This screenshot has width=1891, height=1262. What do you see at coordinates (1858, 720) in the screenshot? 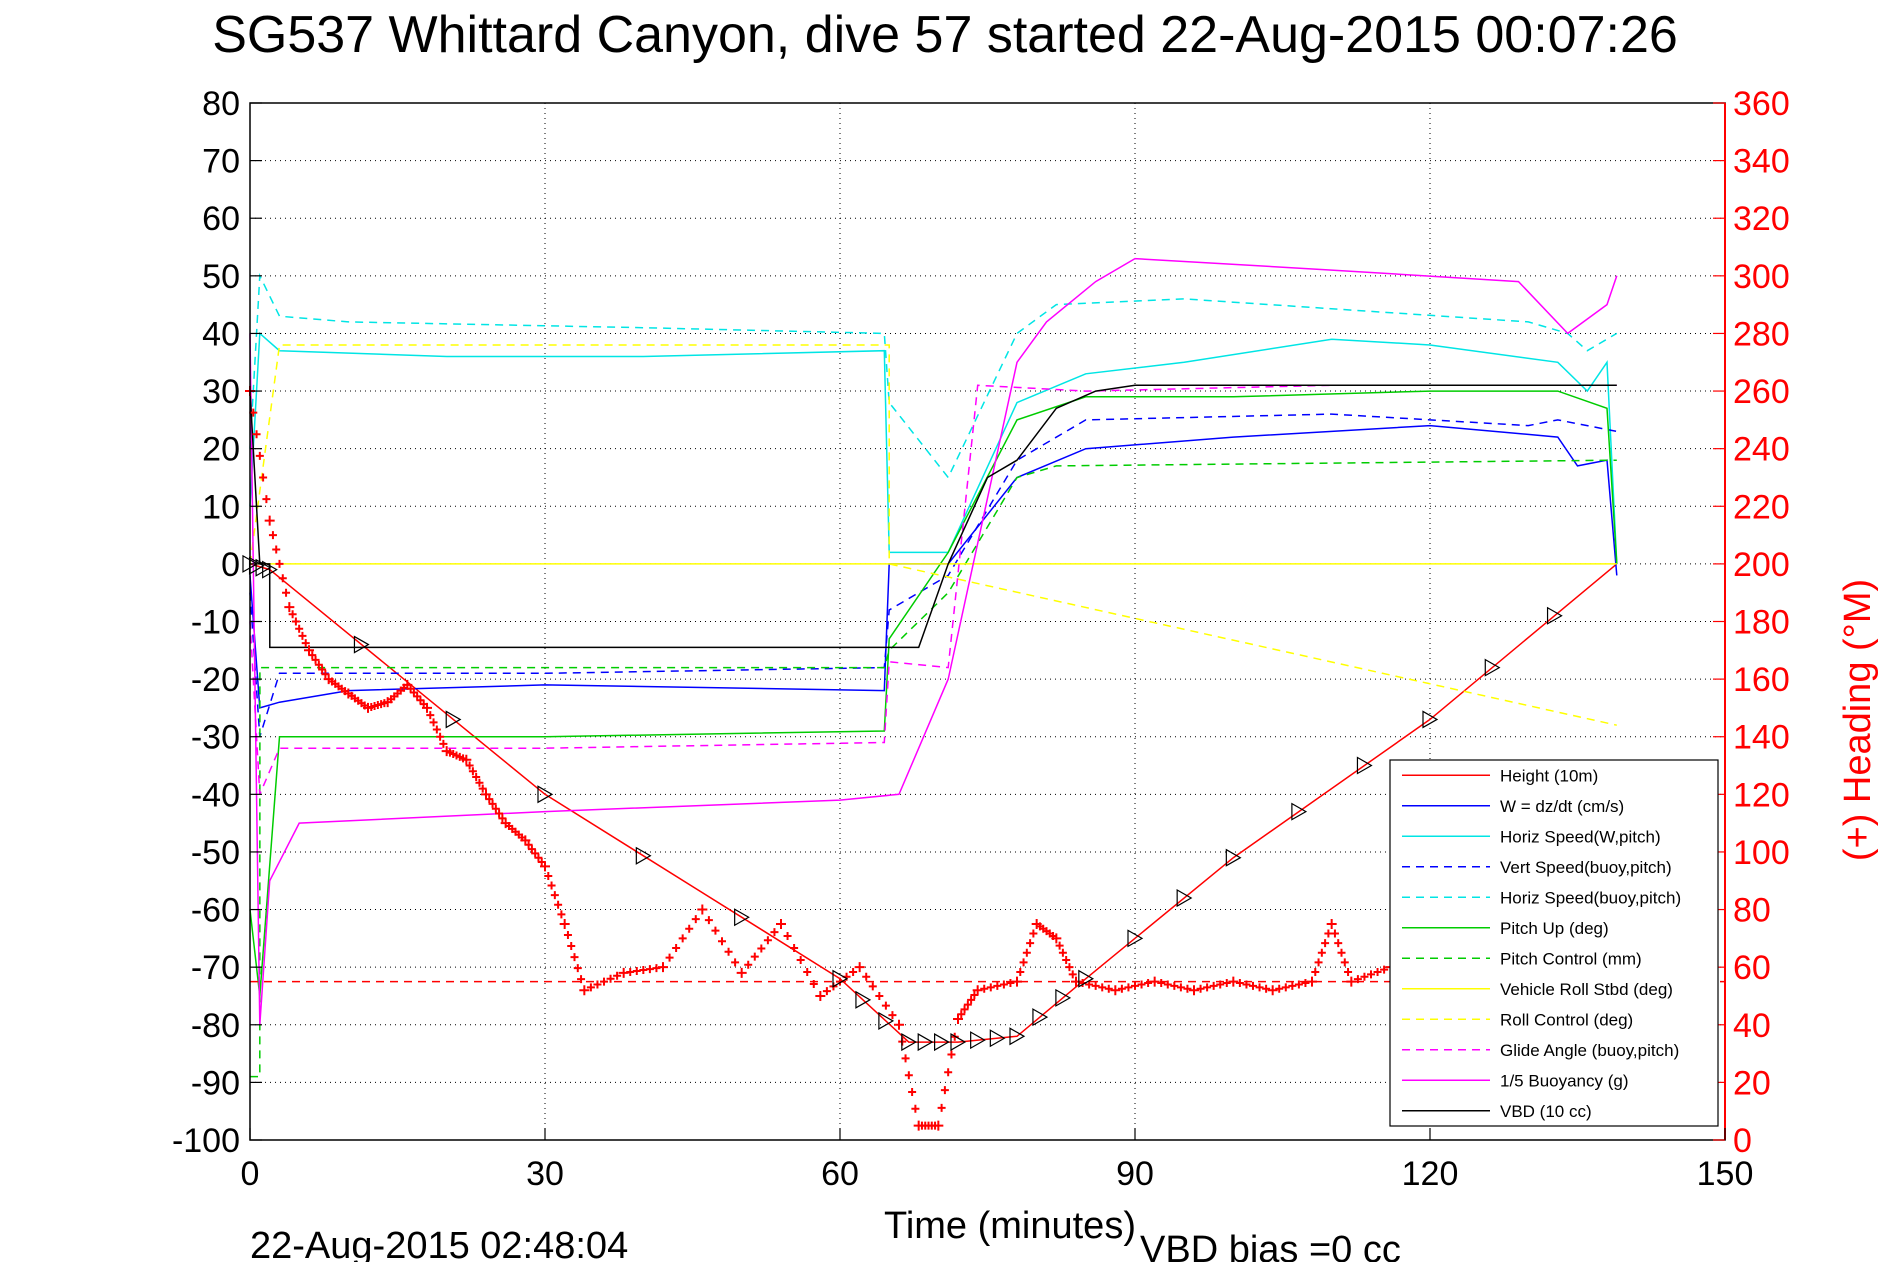
I see `y2-axis-label: (+) Heading (°M)` at bounding box center [1858, 720].